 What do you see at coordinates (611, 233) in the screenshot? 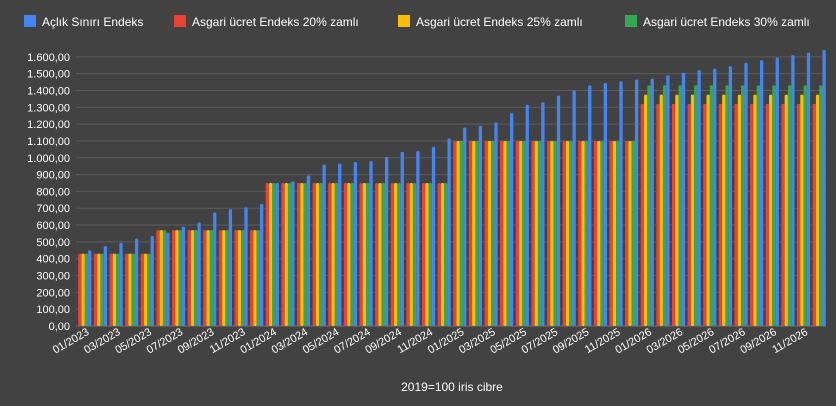
I see `bar-11-2025-s1` at bounding box center [611, 233].